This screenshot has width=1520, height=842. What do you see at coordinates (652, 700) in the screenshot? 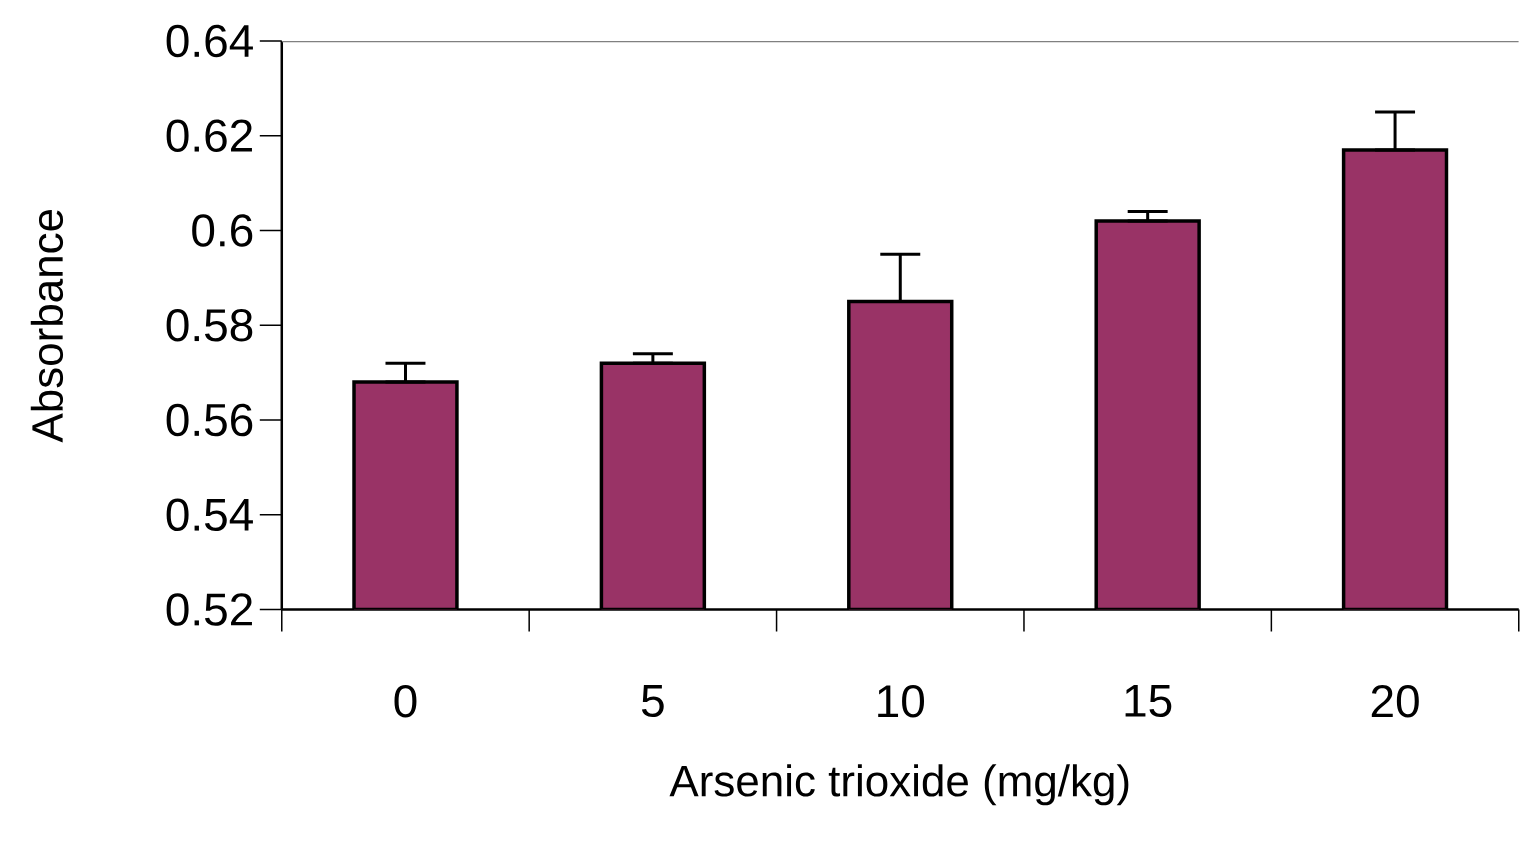
I see `x-tick-label: 5` at bounding box center [652, 700].